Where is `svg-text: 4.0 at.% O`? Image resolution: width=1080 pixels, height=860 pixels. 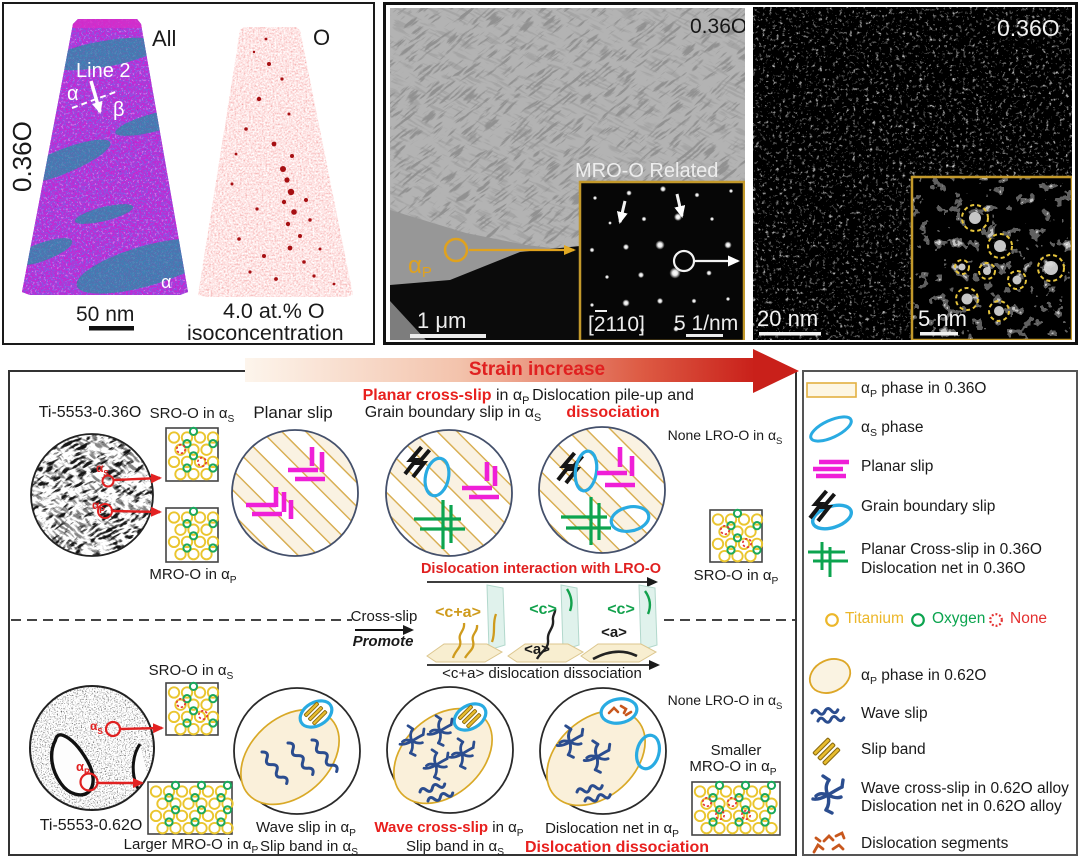
svg-text: 4.0 at.% O is located at coordinates (274, 311).